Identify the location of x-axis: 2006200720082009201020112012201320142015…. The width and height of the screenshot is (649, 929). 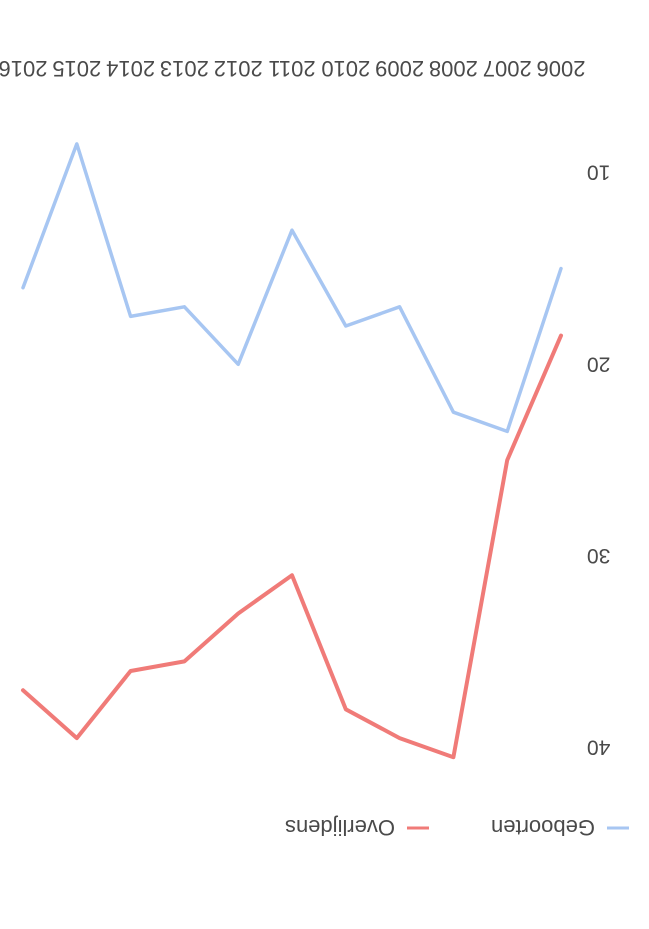
(292, 68).